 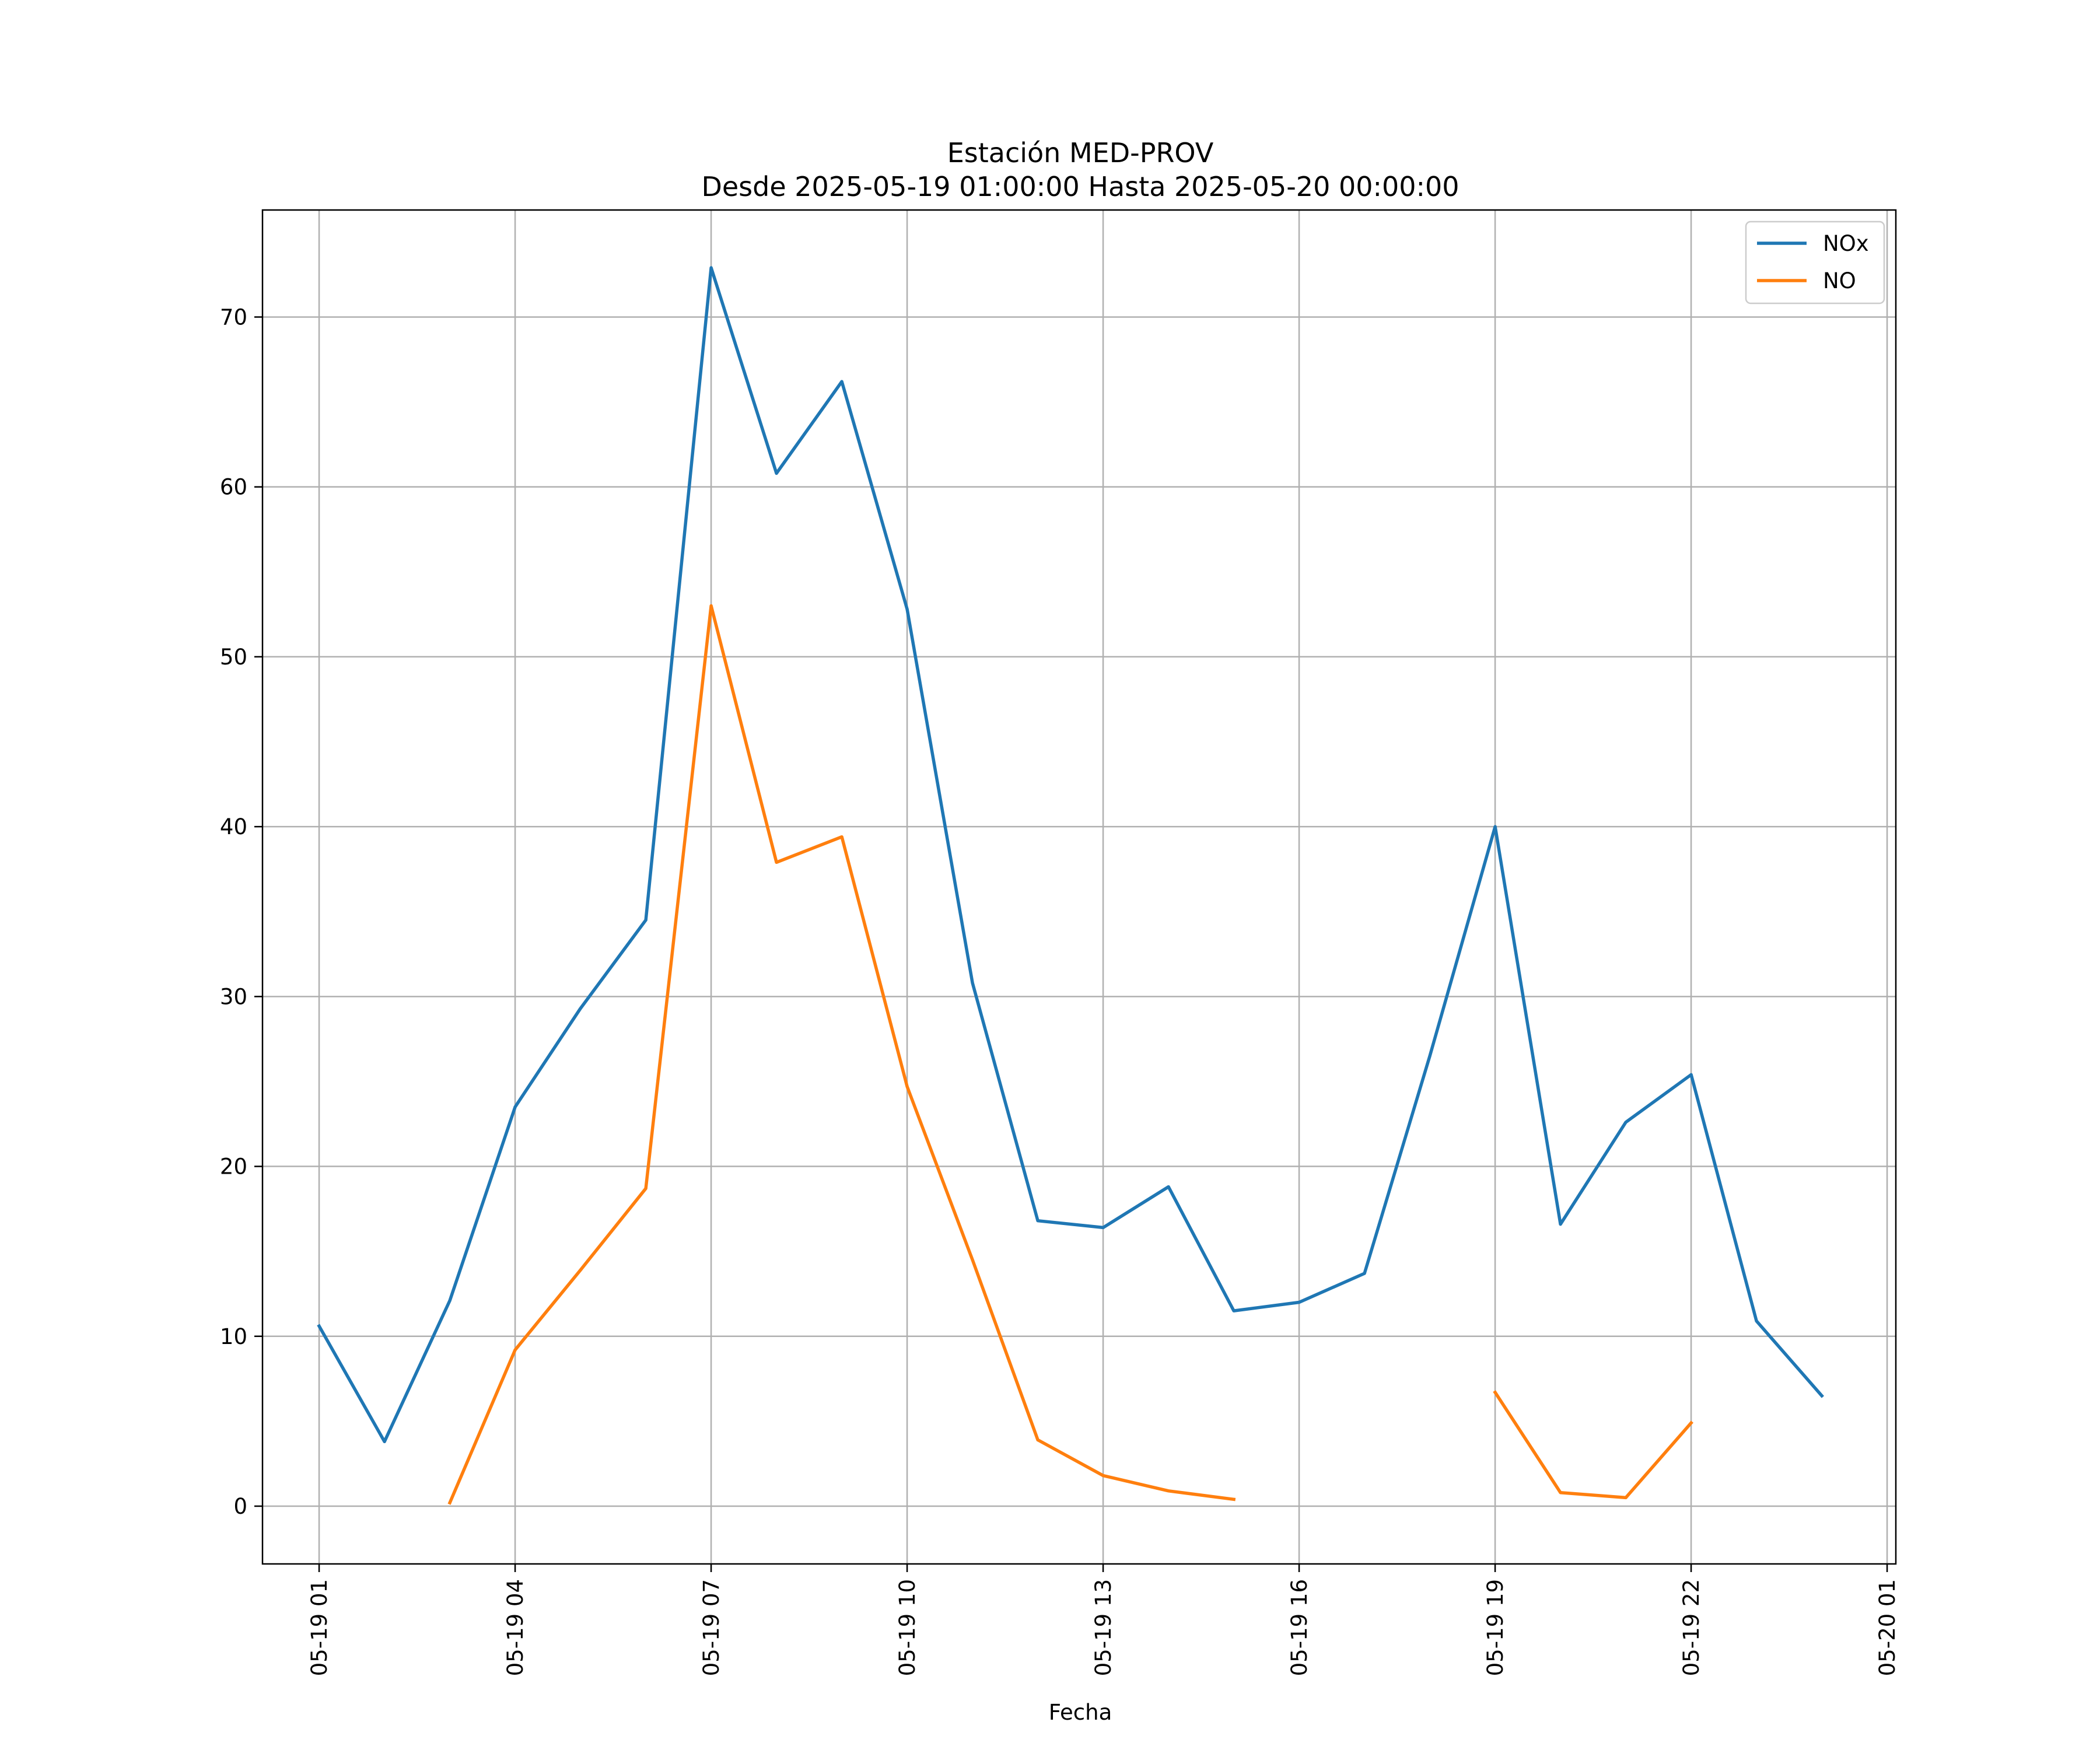 What do you see at coordinates (1692, 1627) in the screenshot?
I see `x-tick-label: 05-19 22` at bounding box center [1692, 1627].